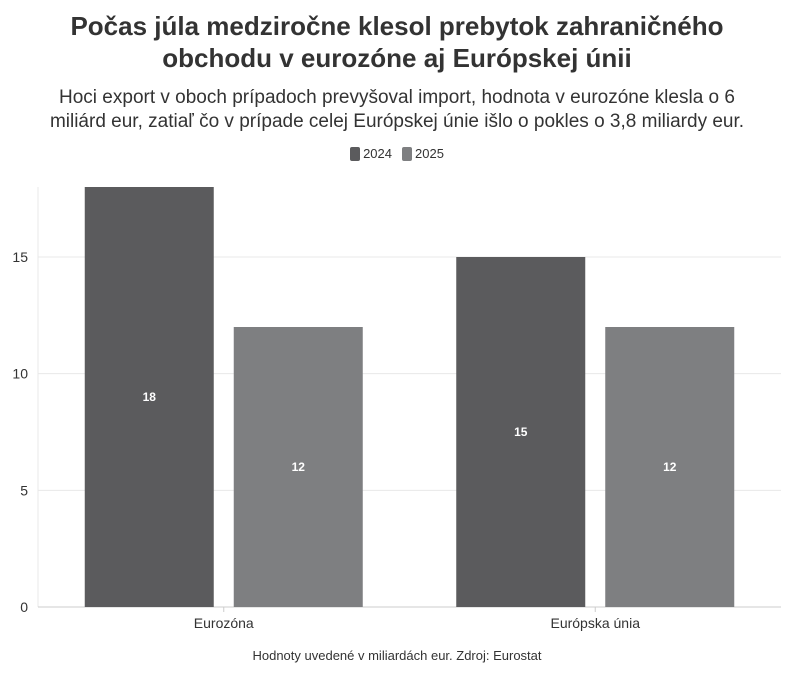 Image resolution: width=794 pixels, height=676 pixels. Describe the element at coordinates (20, 374) in the screenshot. I see `y-tick-label-10: 10` at that location.